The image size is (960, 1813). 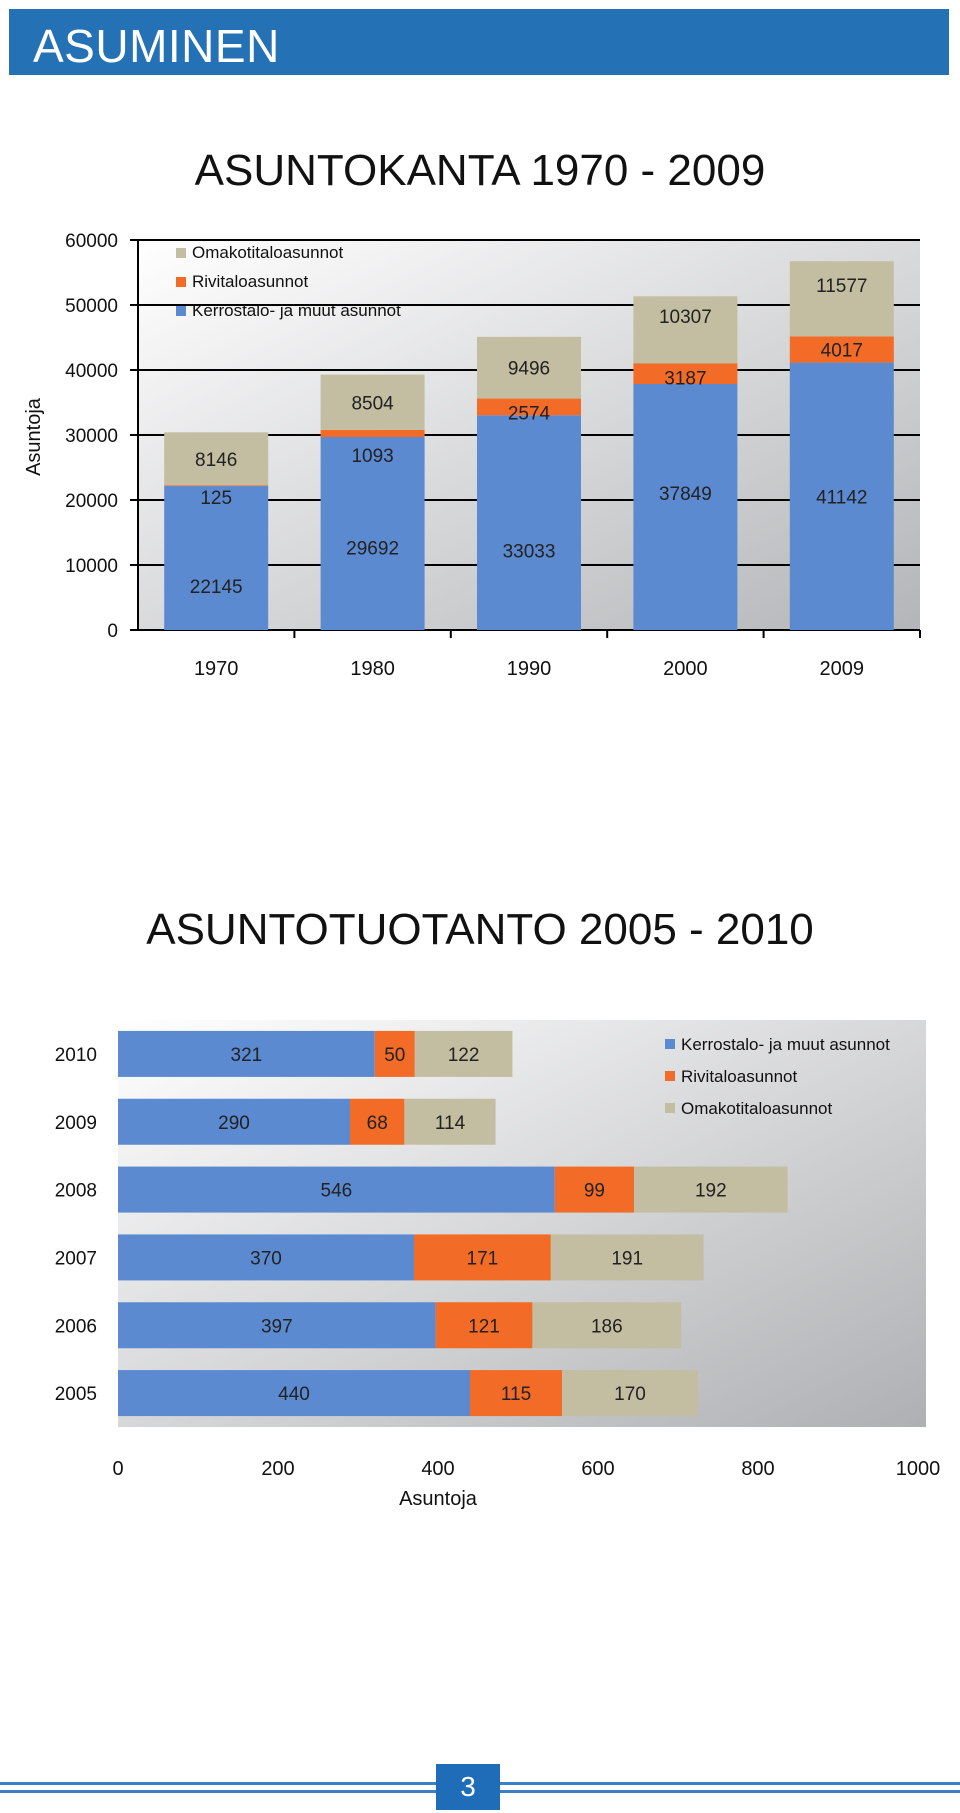 I want to click on data-label: 171, so click(x=483, y=1258).